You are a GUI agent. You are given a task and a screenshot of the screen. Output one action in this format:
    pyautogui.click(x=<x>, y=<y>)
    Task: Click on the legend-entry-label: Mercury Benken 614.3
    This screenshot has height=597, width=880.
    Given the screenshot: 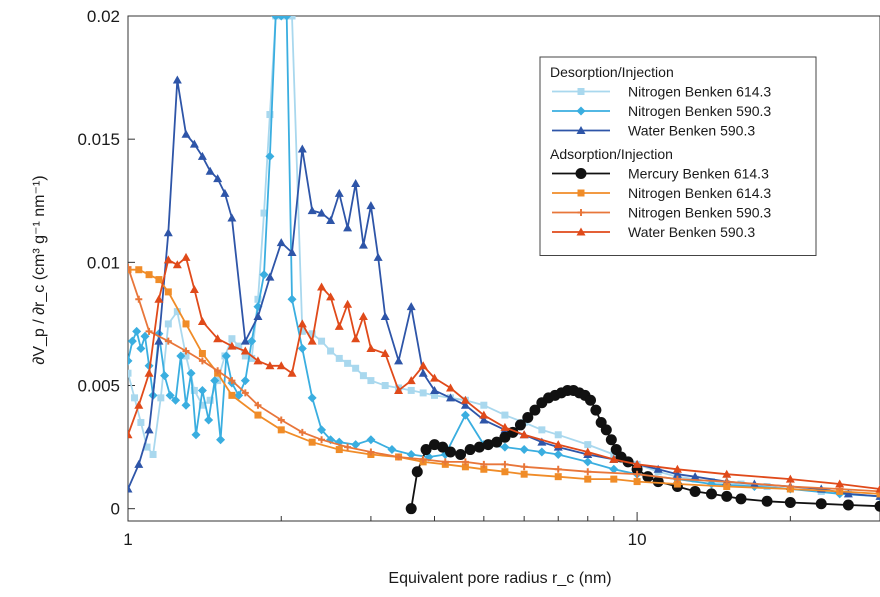 What is the action you would take?
    pyautogui.click(x=698, y=174)
    